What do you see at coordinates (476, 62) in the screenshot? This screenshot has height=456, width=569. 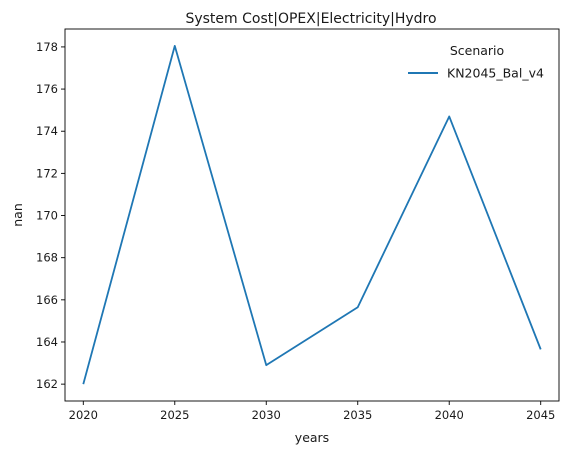 I see `legend: Scenario KN2045_Bal_v4` at bounding box center [476, 62].